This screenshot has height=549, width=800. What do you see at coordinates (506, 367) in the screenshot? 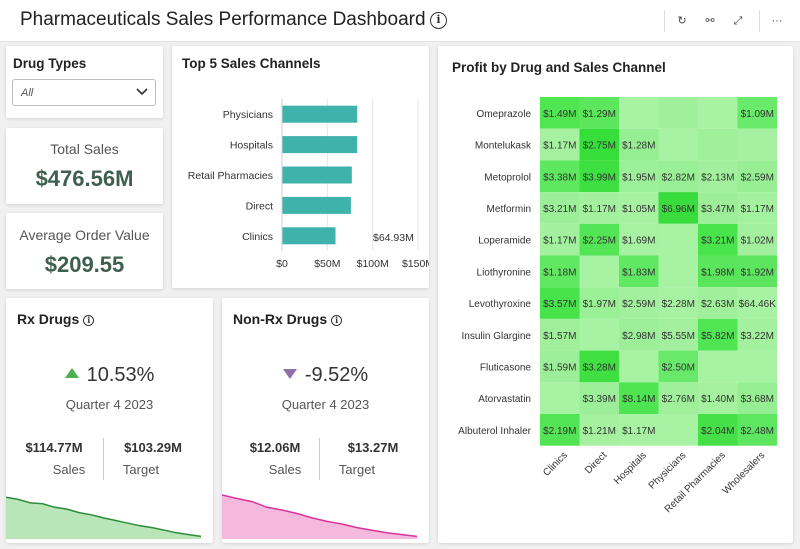
I see `heatmap-row-label: Fluticasone` at bounding box center [506, 367].